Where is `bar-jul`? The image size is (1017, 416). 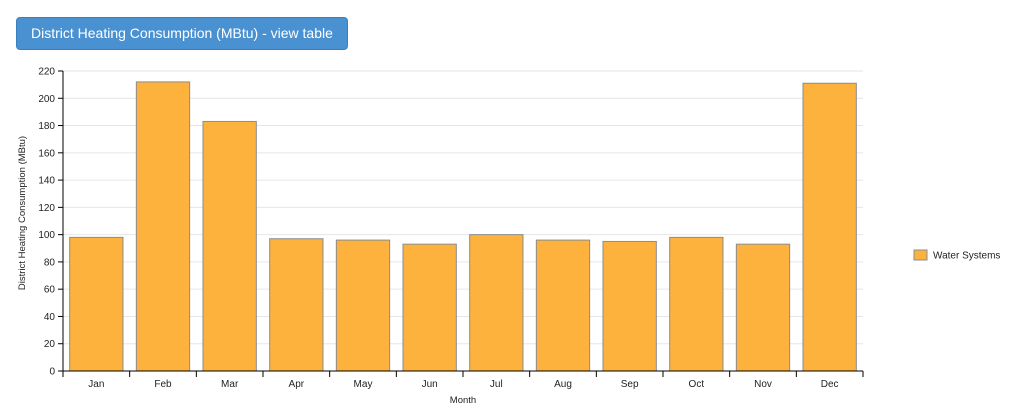
bar-jul is located at coordinates (496, 303).